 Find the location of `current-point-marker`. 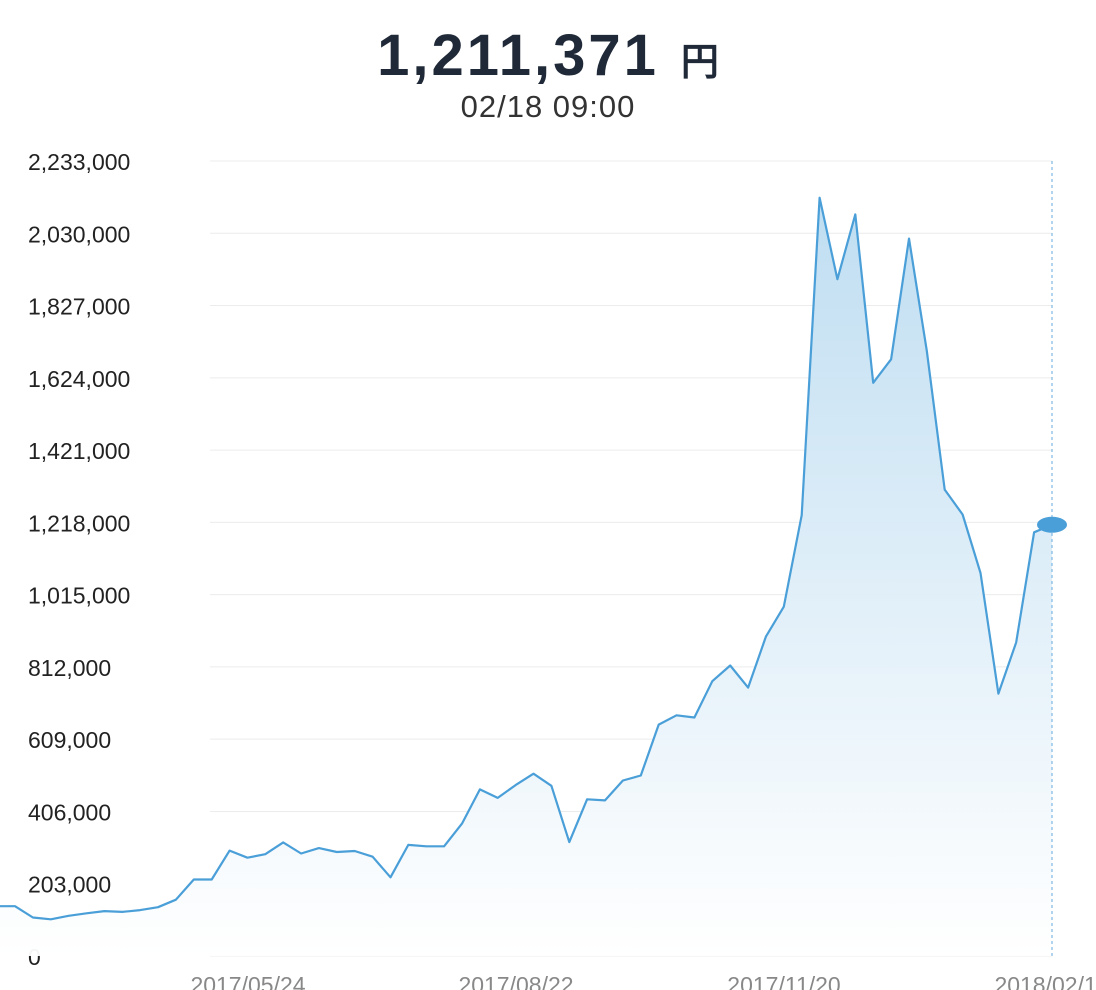

current-point-marker is located at coordinates (1052, 524).